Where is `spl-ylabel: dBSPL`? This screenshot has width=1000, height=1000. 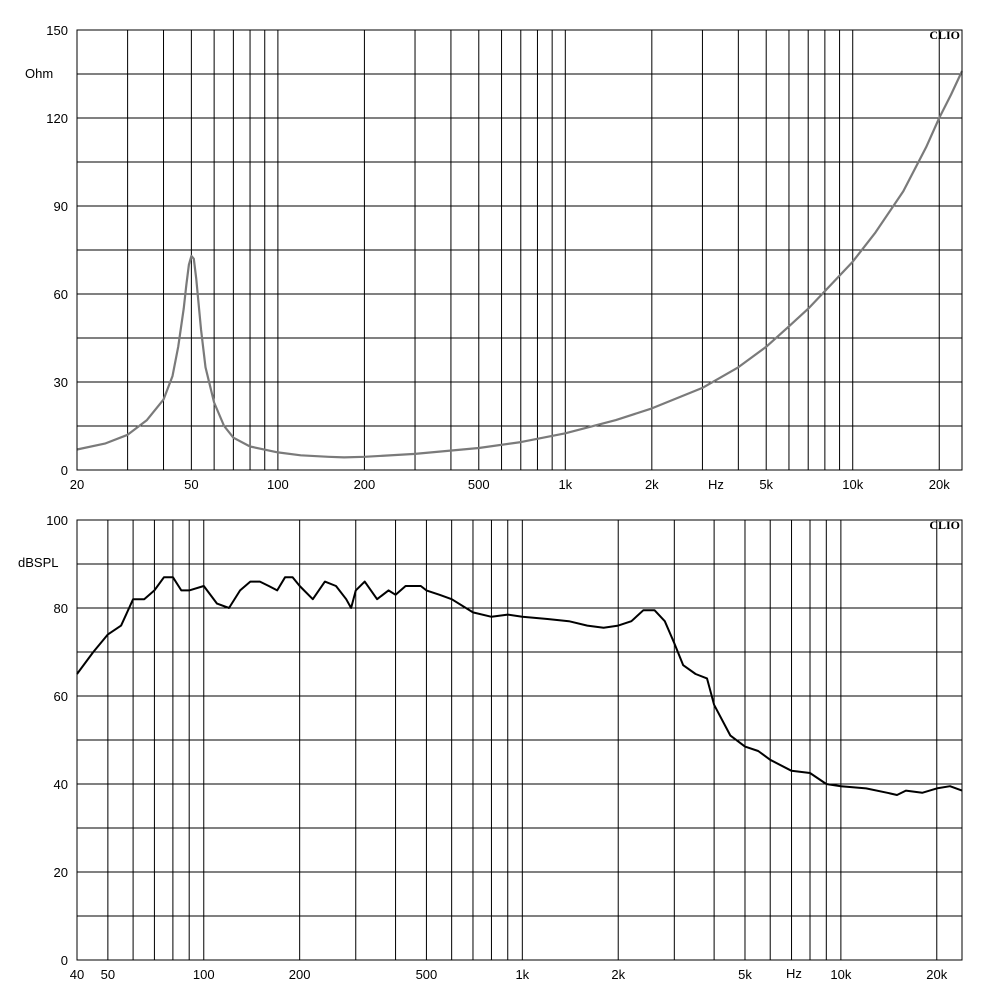 spl-ylabel: dBSPL is located at coordinates (38, 562).